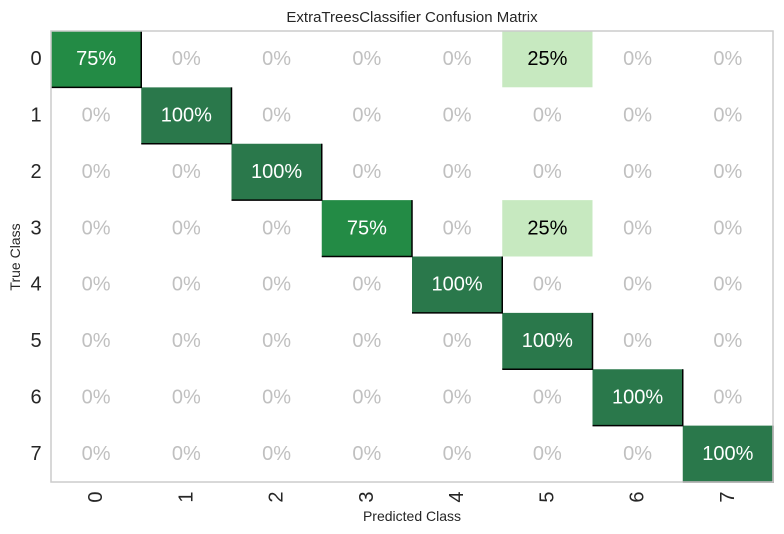  What do you see at coordinates (35, 397) in the screenshot?
I see `y-tick-label: 6` at bounding box center [35, 397].